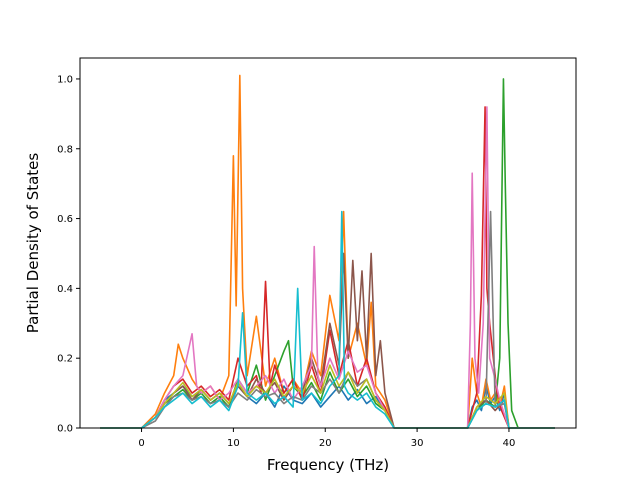  I want to click on y-ticks: 0.0 0.2 0.4 0.6 0.8 1.0, so click(68, 254).